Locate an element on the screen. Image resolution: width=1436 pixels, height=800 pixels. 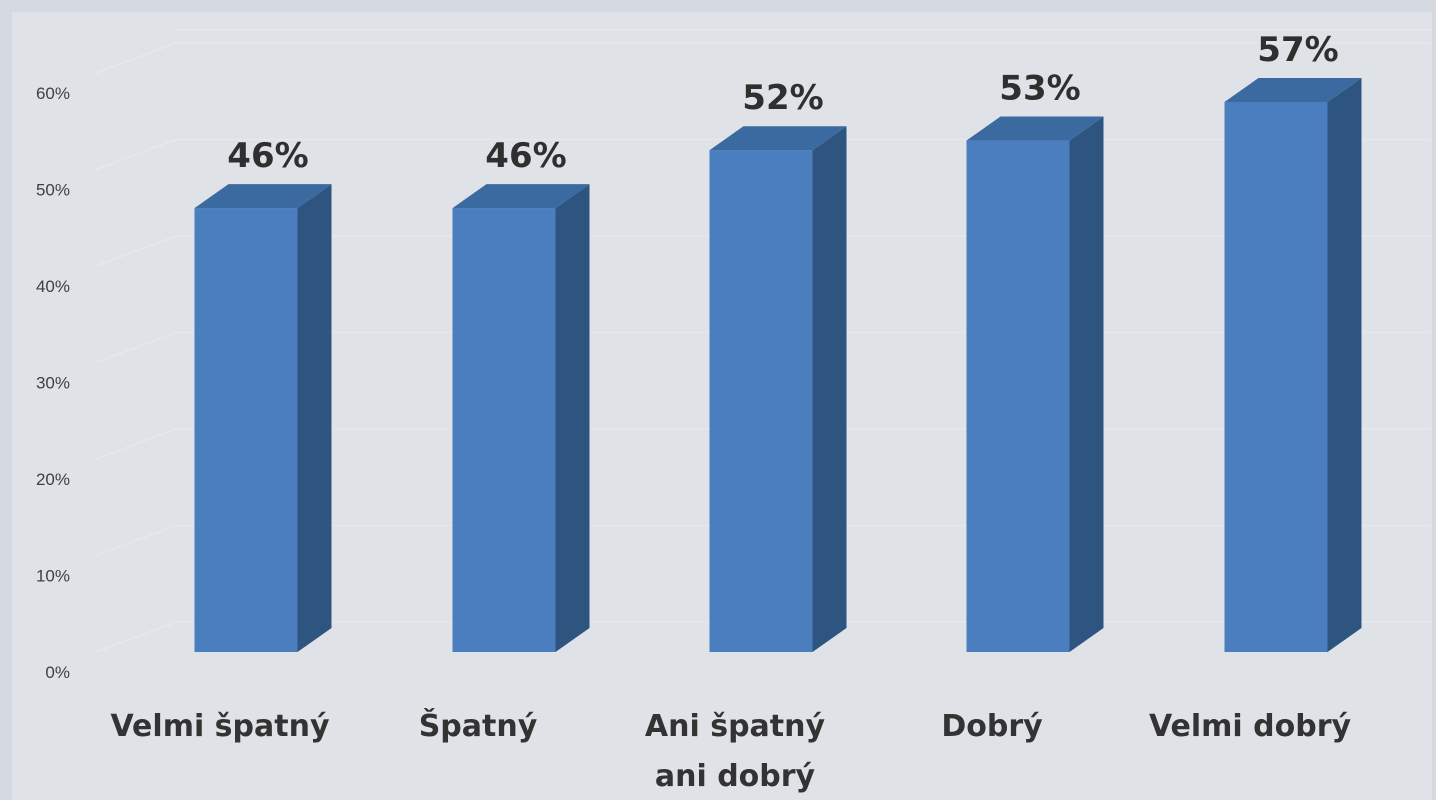
data-label: 57% is located at coordinates (1297, 50).